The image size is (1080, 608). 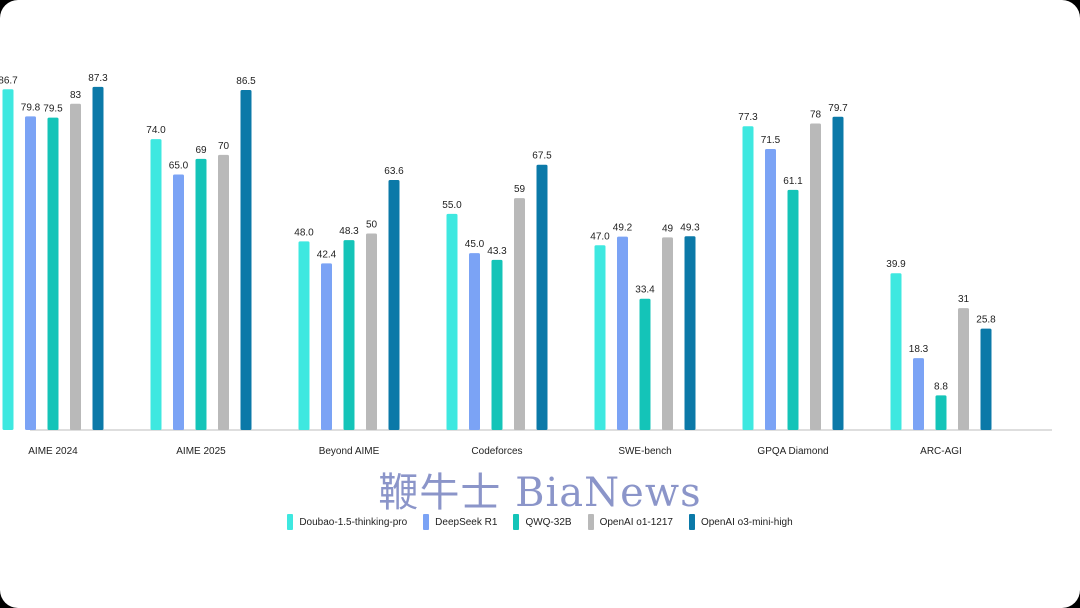 I want to click on data-label-0-3: 83, so click(x=76, y=95).